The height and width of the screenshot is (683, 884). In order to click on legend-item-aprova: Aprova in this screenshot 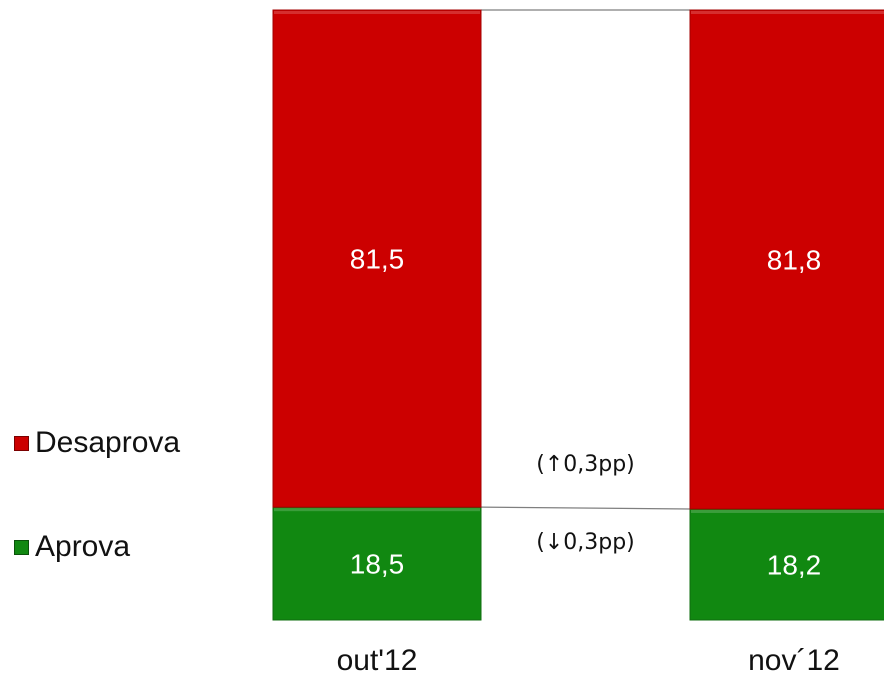, I will do `click(72, 547)`.